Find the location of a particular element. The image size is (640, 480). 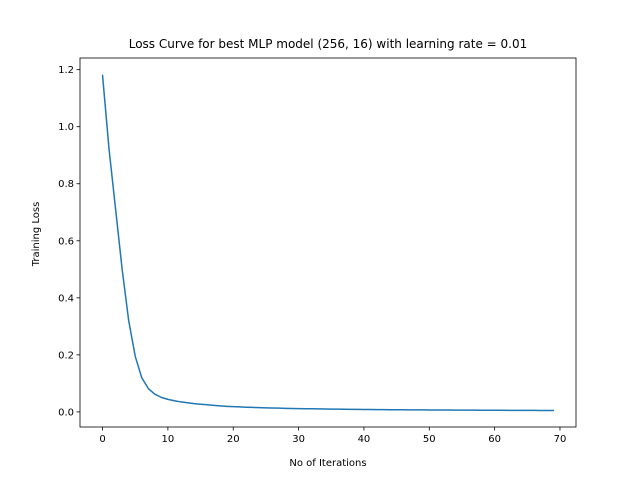

x-tick-label: 60 is located at coordinates (494, 439).